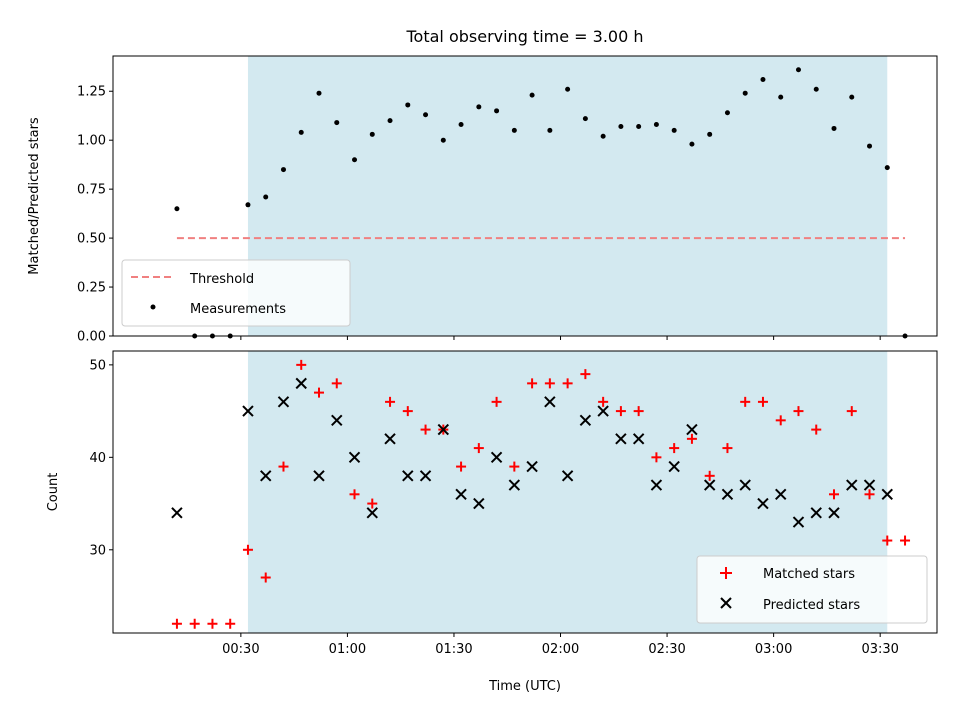 Image resolution: width=960 pixels, height=720 pixels. I want to click on bottom-x-ticks: 00:30 01:00 01:30 02:00 02:30 03:00 03:30, so click(560, 645).